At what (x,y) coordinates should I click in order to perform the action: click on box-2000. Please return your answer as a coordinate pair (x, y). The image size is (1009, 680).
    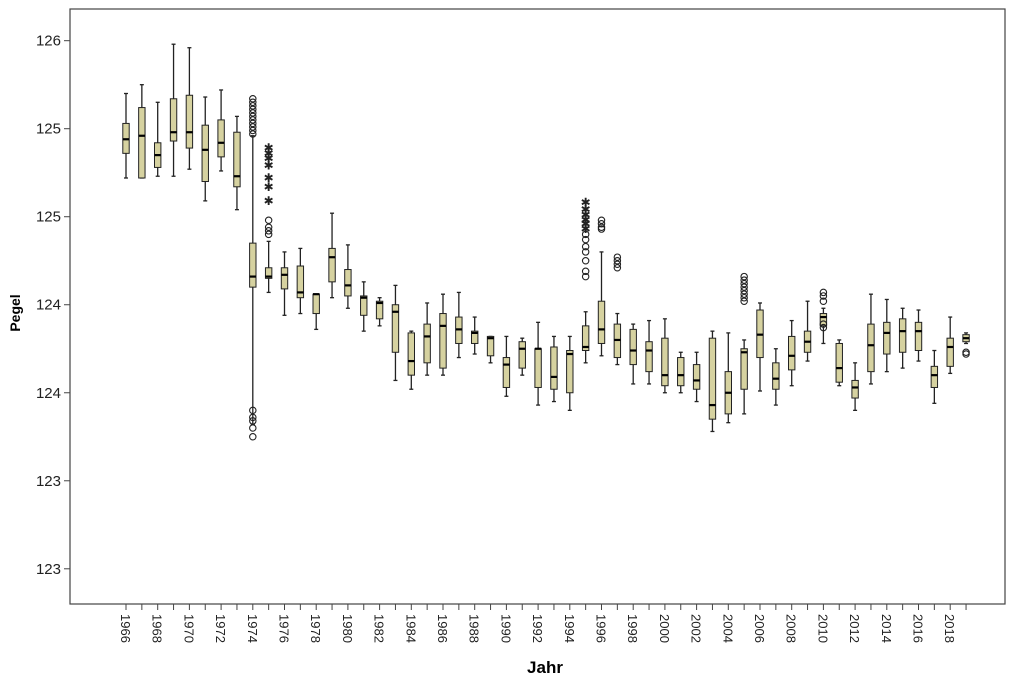
    Looking at the image, I should click on (665, 356).